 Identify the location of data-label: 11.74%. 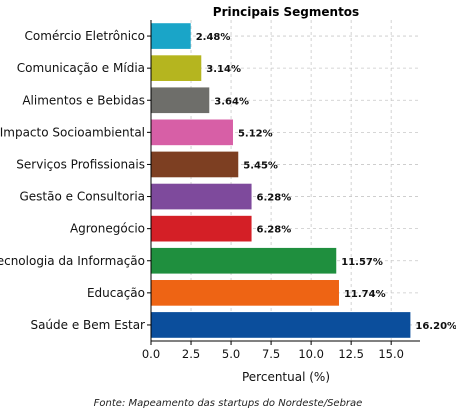
(365, 294).